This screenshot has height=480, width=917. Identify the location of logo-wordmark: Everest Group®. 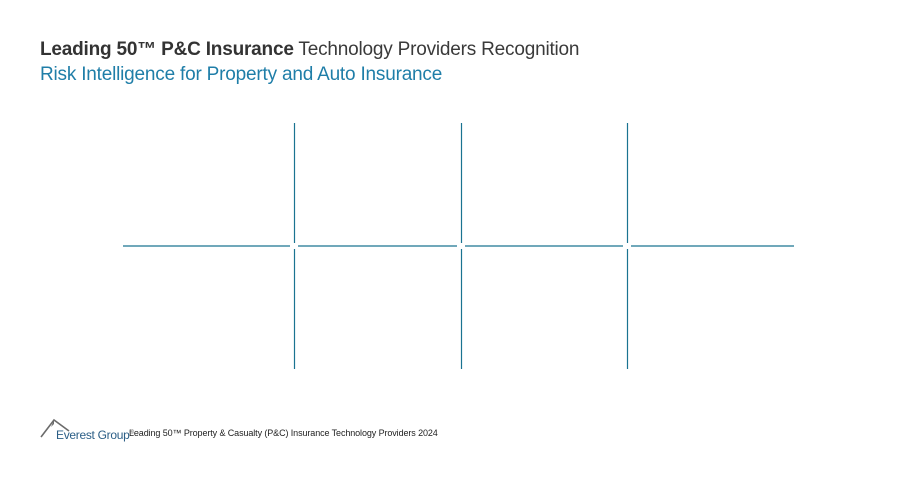
(95, 435).